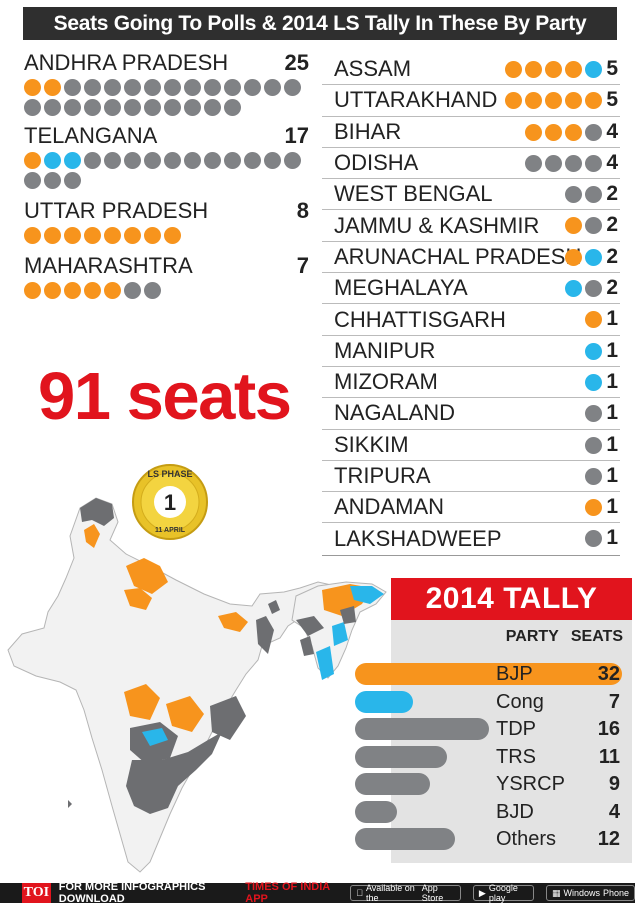  Describe the element at coordinates (471, 226) in the screenshot. I see `state-row: JAMMU & KASHMIR 2` at that location.